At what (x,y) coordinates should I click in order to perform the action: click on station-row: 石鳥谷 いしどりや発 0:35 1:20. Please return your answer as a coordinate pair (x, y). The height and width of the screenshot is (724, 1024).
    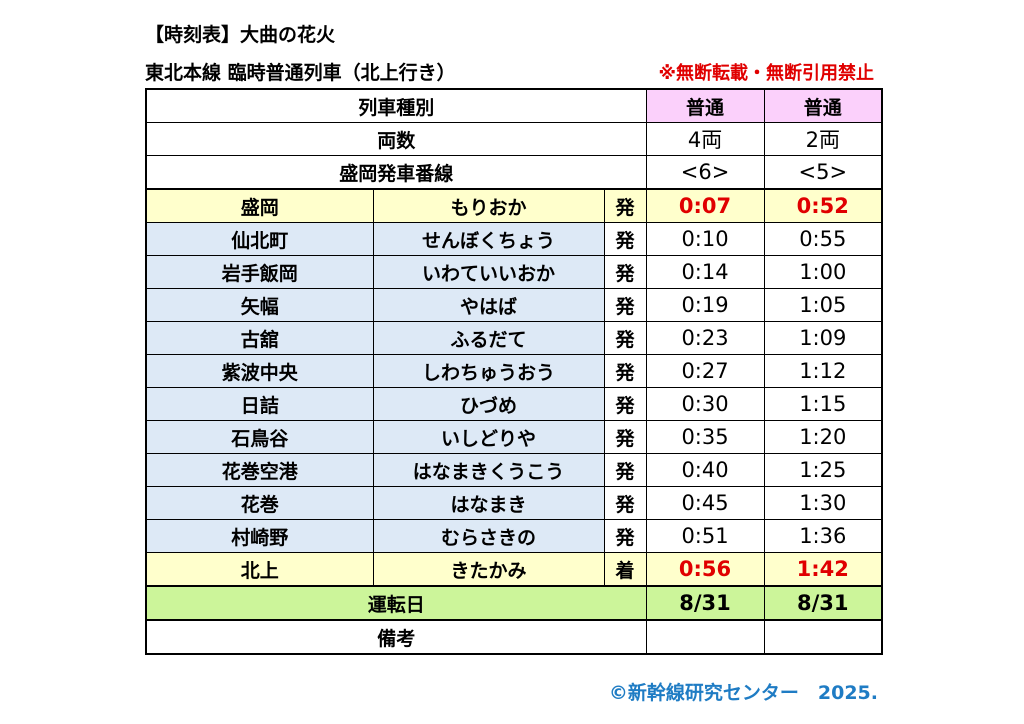
    Looking at the image, I should click on (514, 437).